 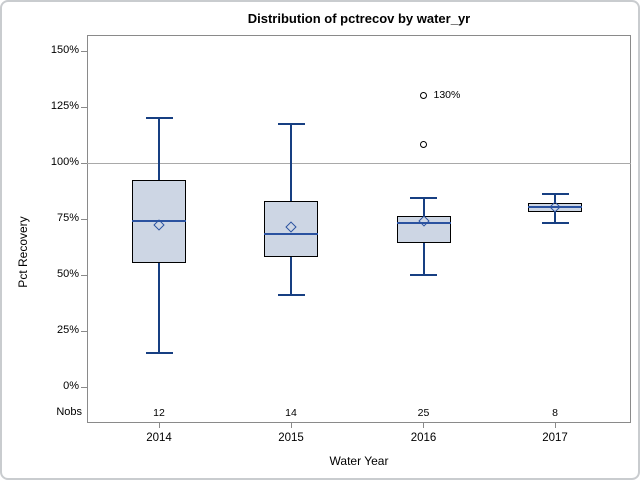 What do you see at coordinates (67, 218) in the screenshot?
I see `y-tick-label: 75%` at bounding box center [67, 218].